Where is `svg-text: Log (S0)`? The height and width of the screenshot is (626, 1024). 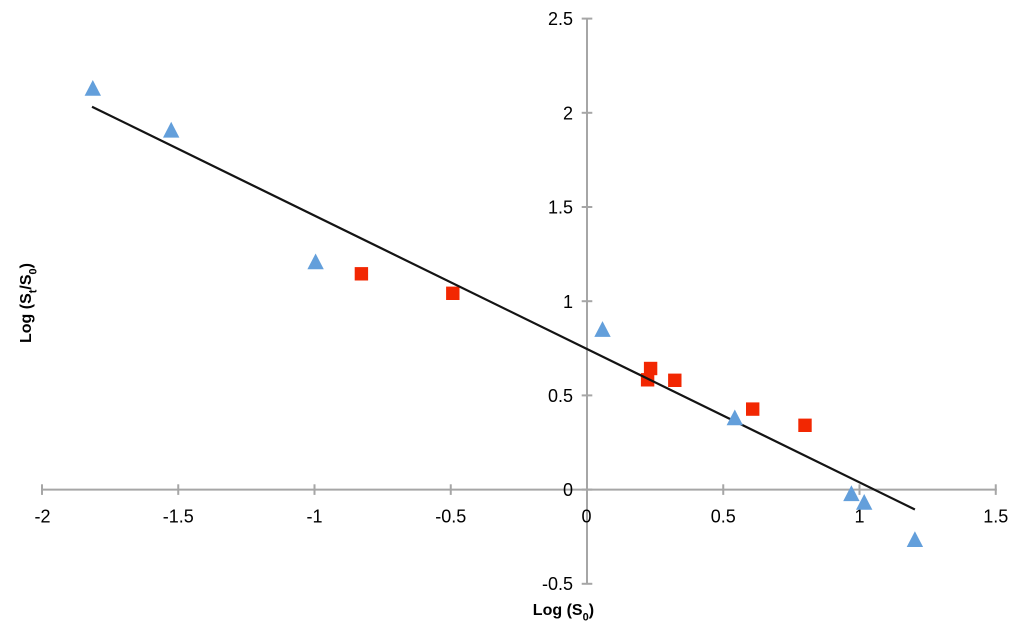 svg-text: Log (S0) is located at coordinates (563, 612).